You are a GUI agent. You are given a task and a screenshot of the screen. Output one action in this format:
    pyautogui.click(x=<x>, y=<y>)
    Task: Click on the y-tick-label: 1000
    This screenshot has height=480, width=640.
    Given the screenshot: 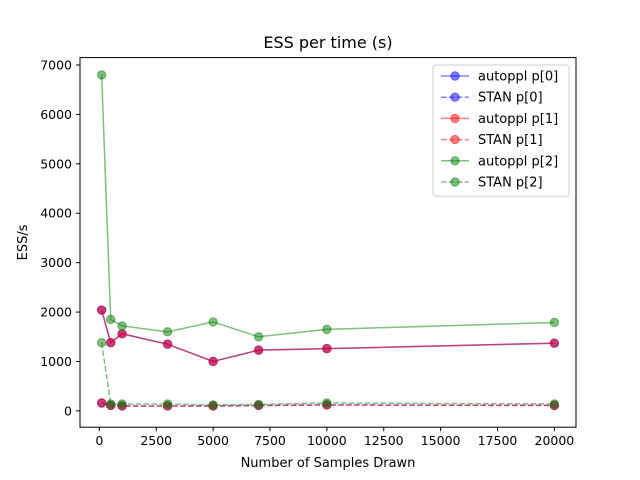 What is the action you would take?
    pyautogui.click(x=56, y=361)
    